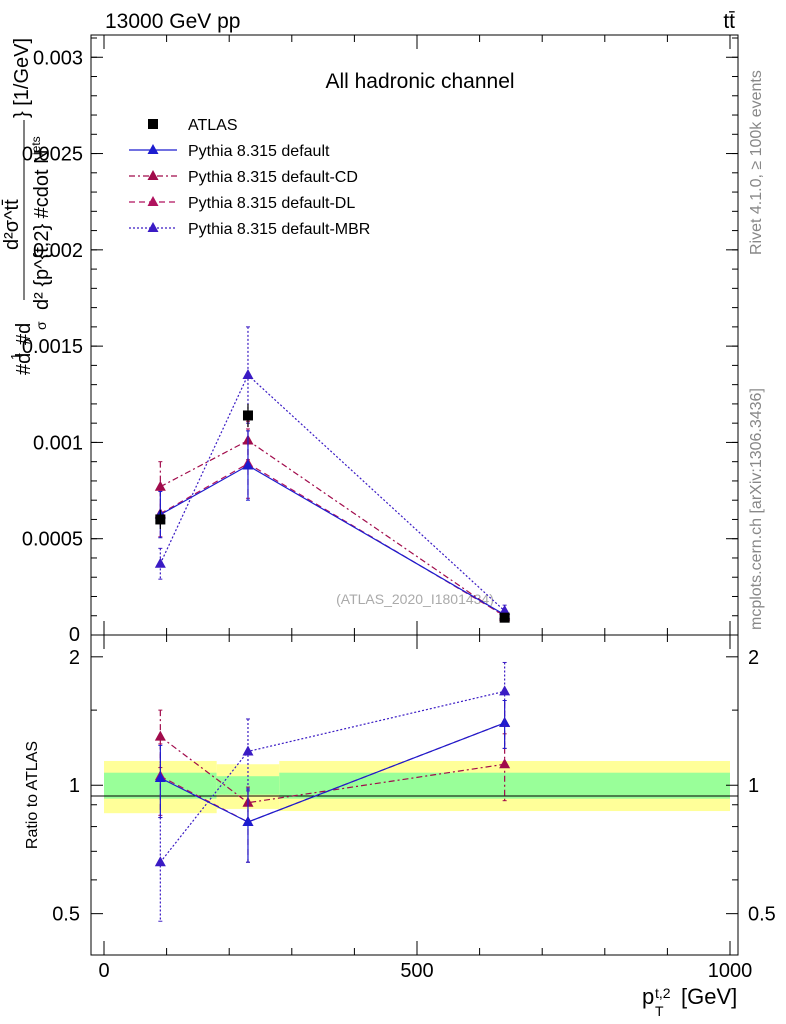 Image resolution: width=786 pixels, height=1024 pixels. Describe the element at coordinates (416, 971) in the screenshot. I see `x-tick-label: 500` at that location.